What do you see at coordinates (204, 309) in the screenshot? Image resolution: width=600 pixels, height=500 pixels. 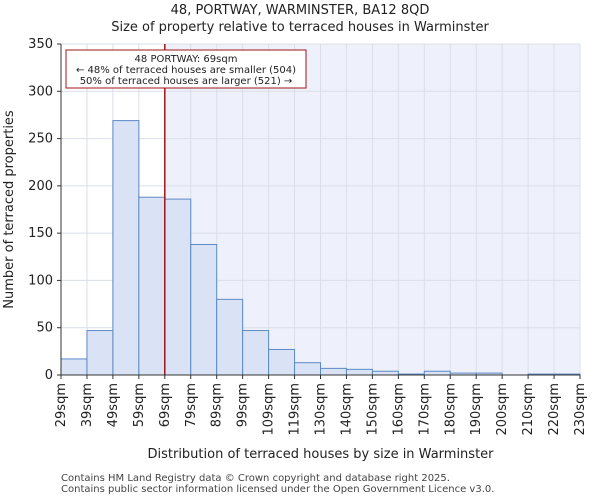 I see `bar-79sqm` at bounding box center [204, 309].